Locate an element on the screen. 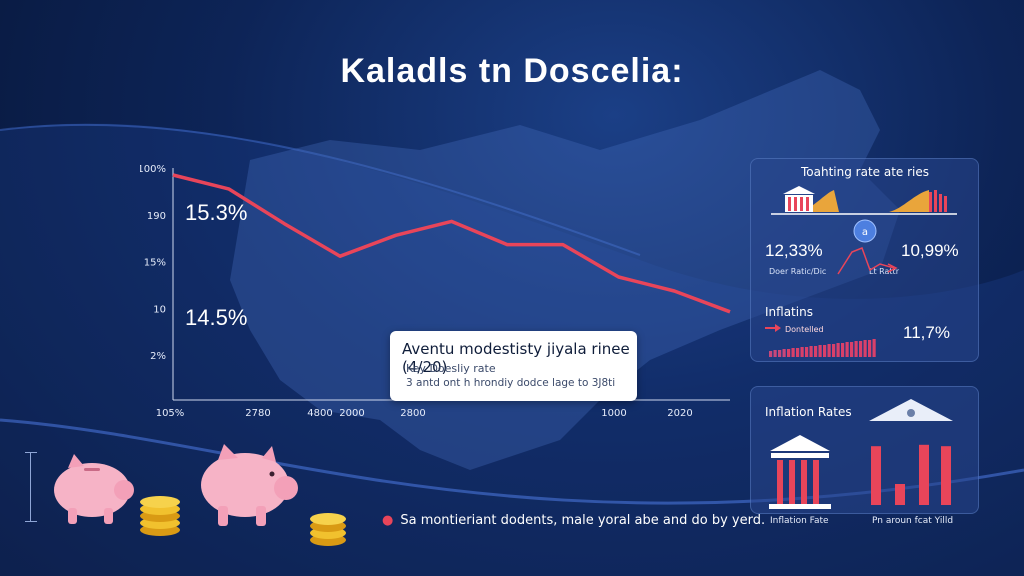 Image resolution: width=1024 pixels, height=576 pixels. svg-text: a is located at coordinates (865, 232).